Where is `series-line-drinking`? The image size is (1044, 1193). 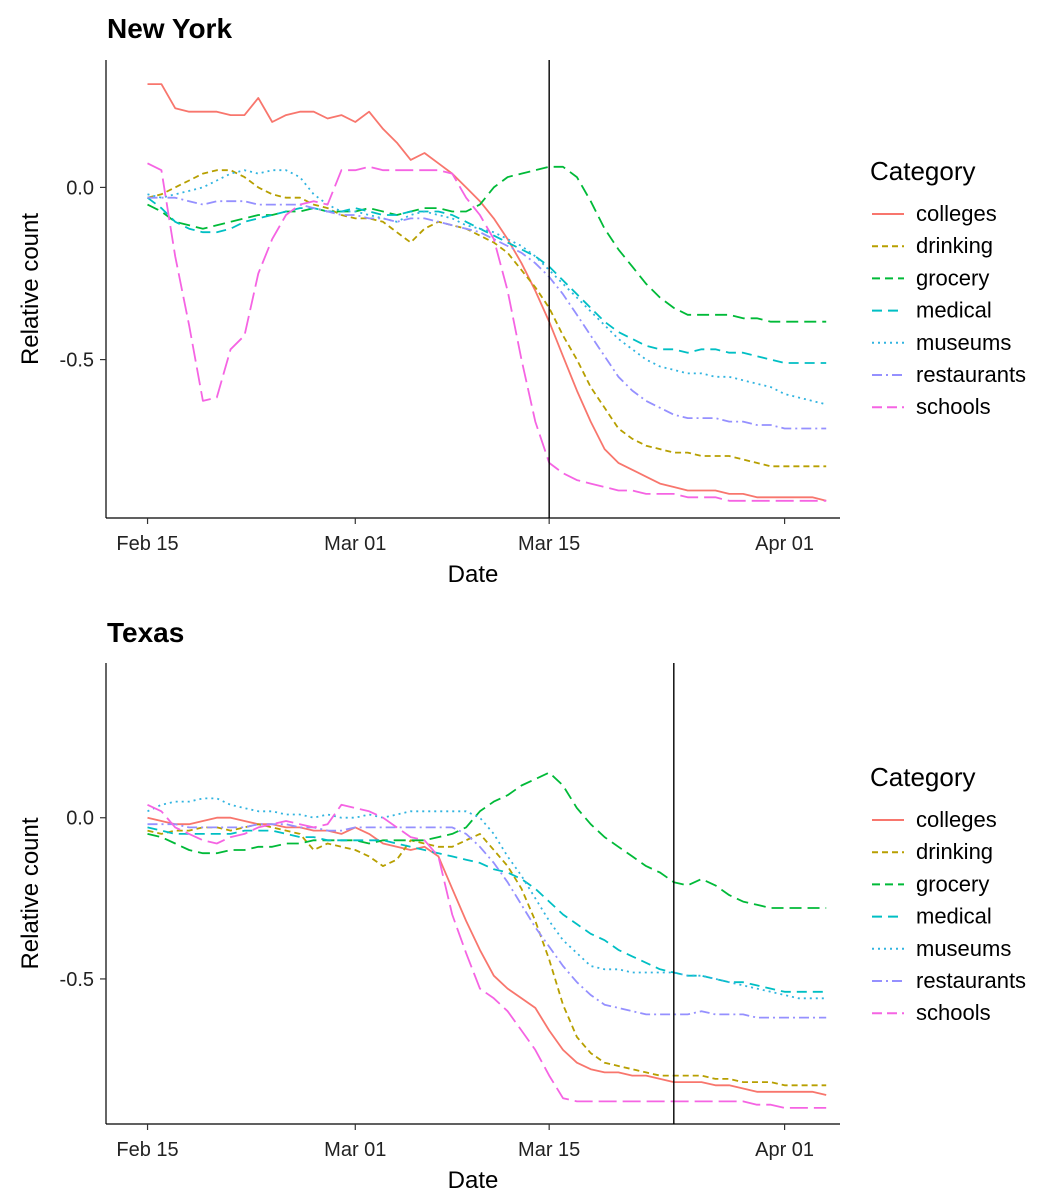
series-line-drinking is located at coordinates (487, 955).